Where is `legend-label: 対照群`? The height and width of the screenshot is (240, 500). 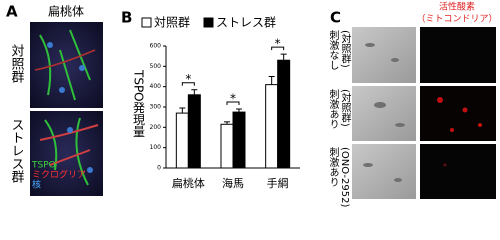 legend-label: 対照群 is located at coordinates (172, 23).